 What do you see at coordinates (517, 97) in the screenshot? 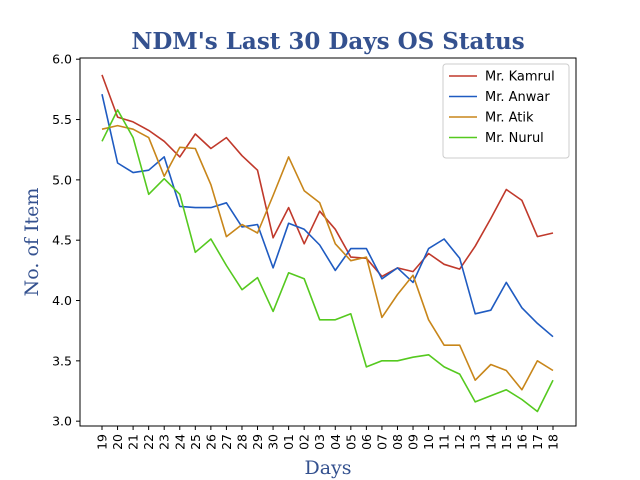
I see `legend-label: Mr. Anwar` at bounding box center [517, 97].